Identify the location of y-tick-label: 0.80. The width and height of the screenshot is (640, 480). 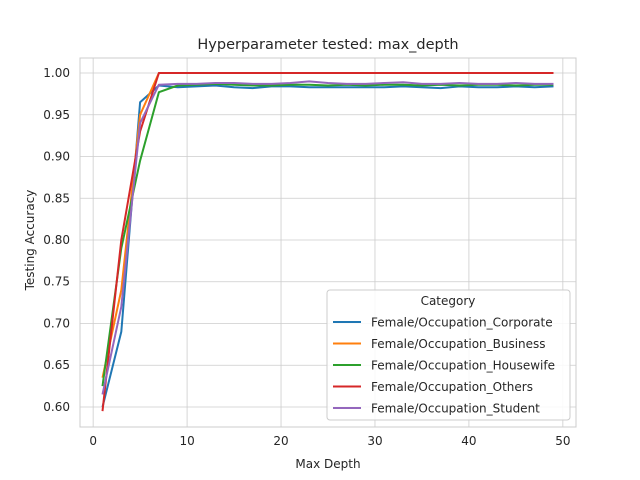
(56, 240).